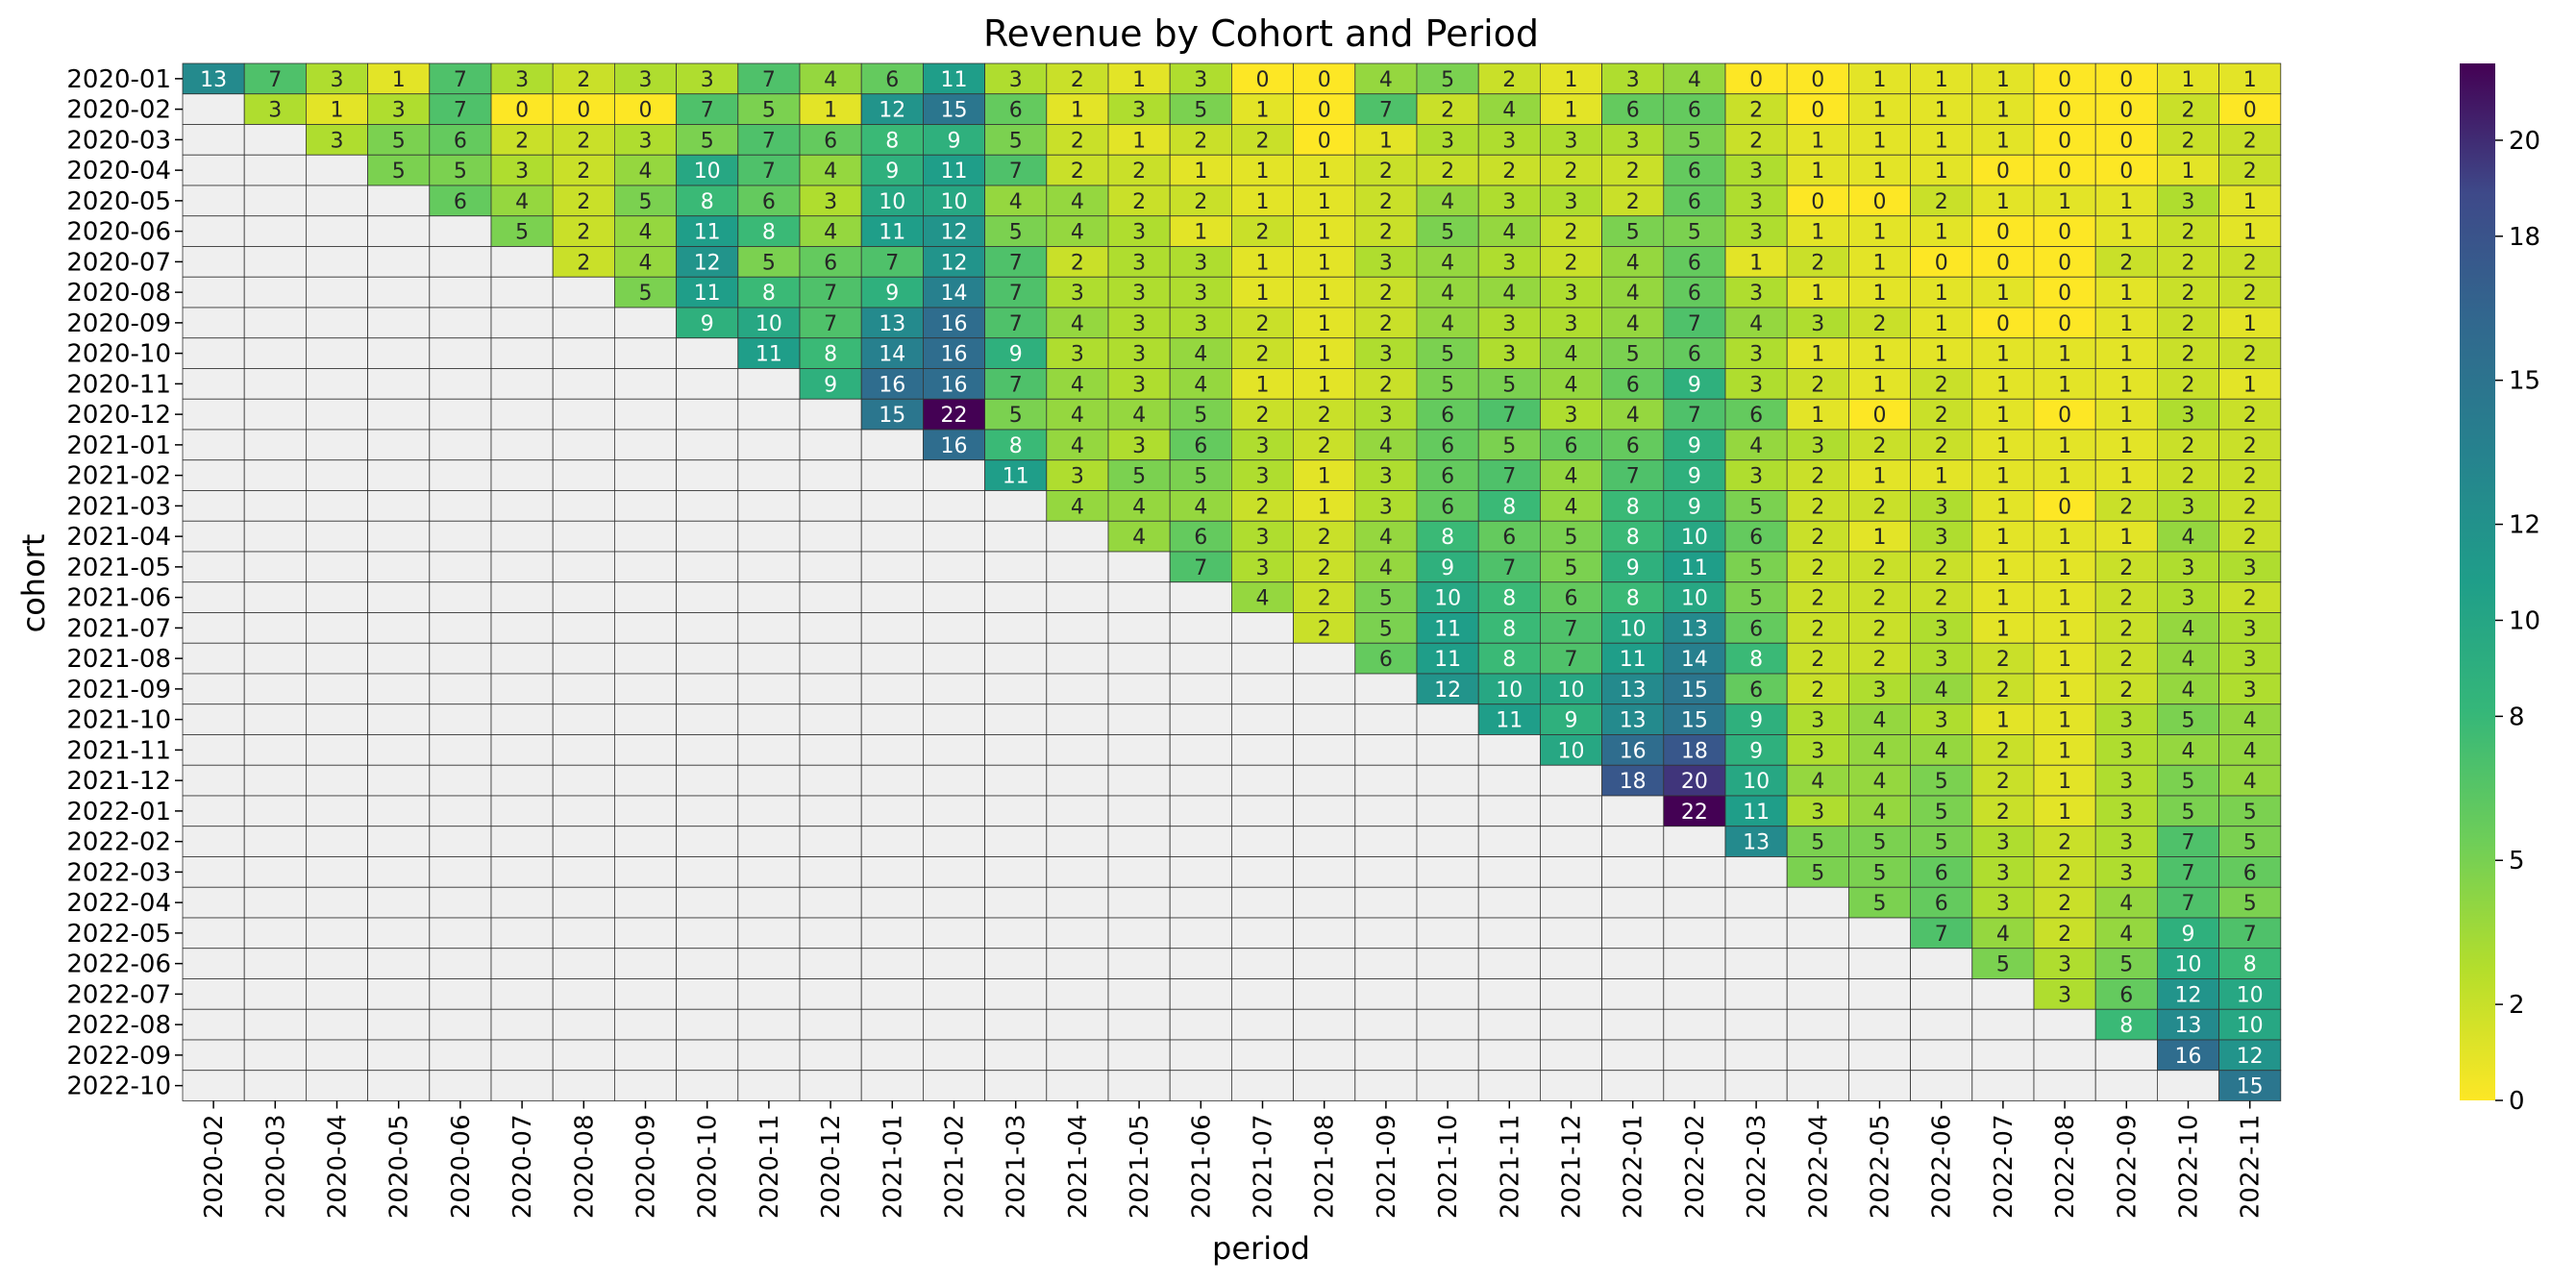  I want to click on cell-value-label: 9, so click(707, 324).